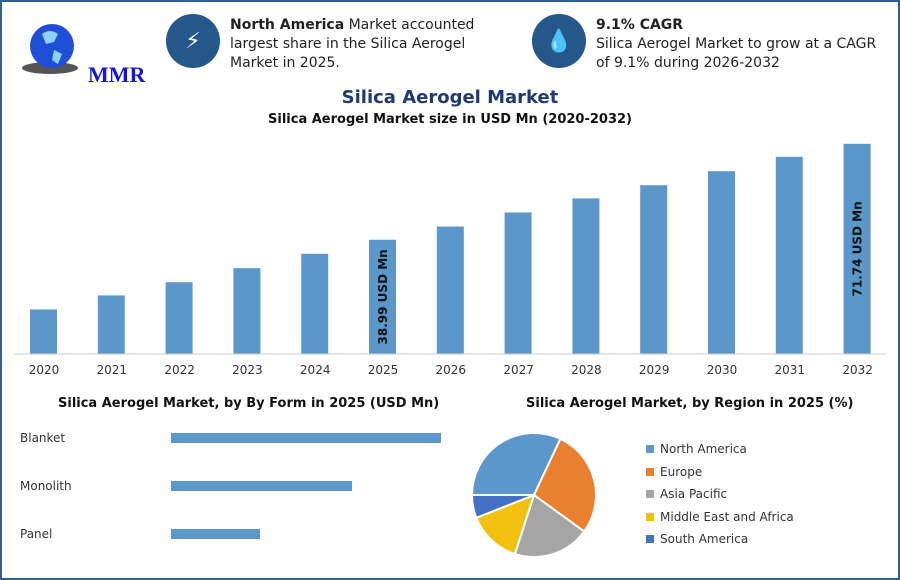 The height and width of the screenshot is (580, 900). I want to click on bar-2027, so click(518, 283).